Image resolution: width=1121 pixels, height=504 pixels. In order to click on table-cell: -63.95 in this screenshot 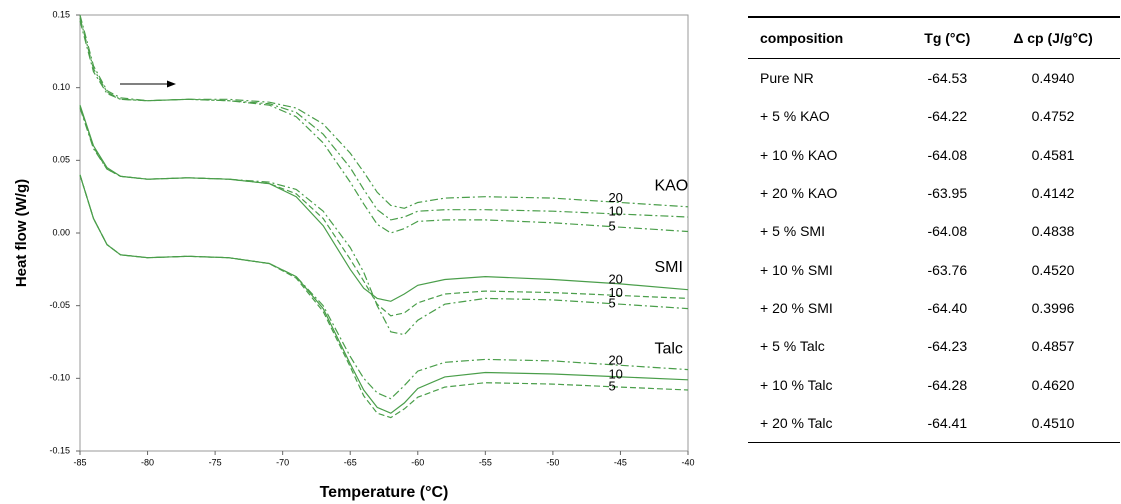, I will do `click(947, 193)`.